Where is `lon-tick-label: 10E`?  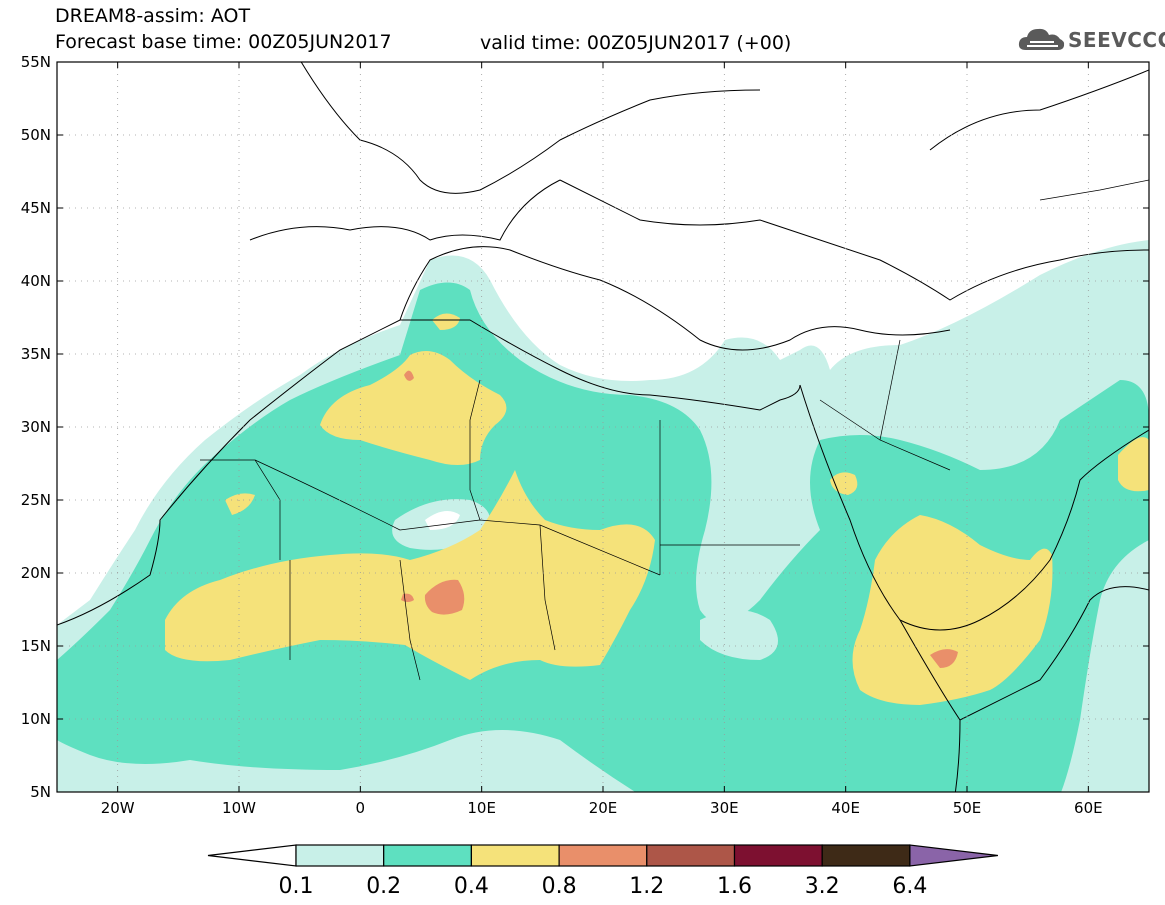
lon-tick-label: 10E is located at coordinates (481, 808).